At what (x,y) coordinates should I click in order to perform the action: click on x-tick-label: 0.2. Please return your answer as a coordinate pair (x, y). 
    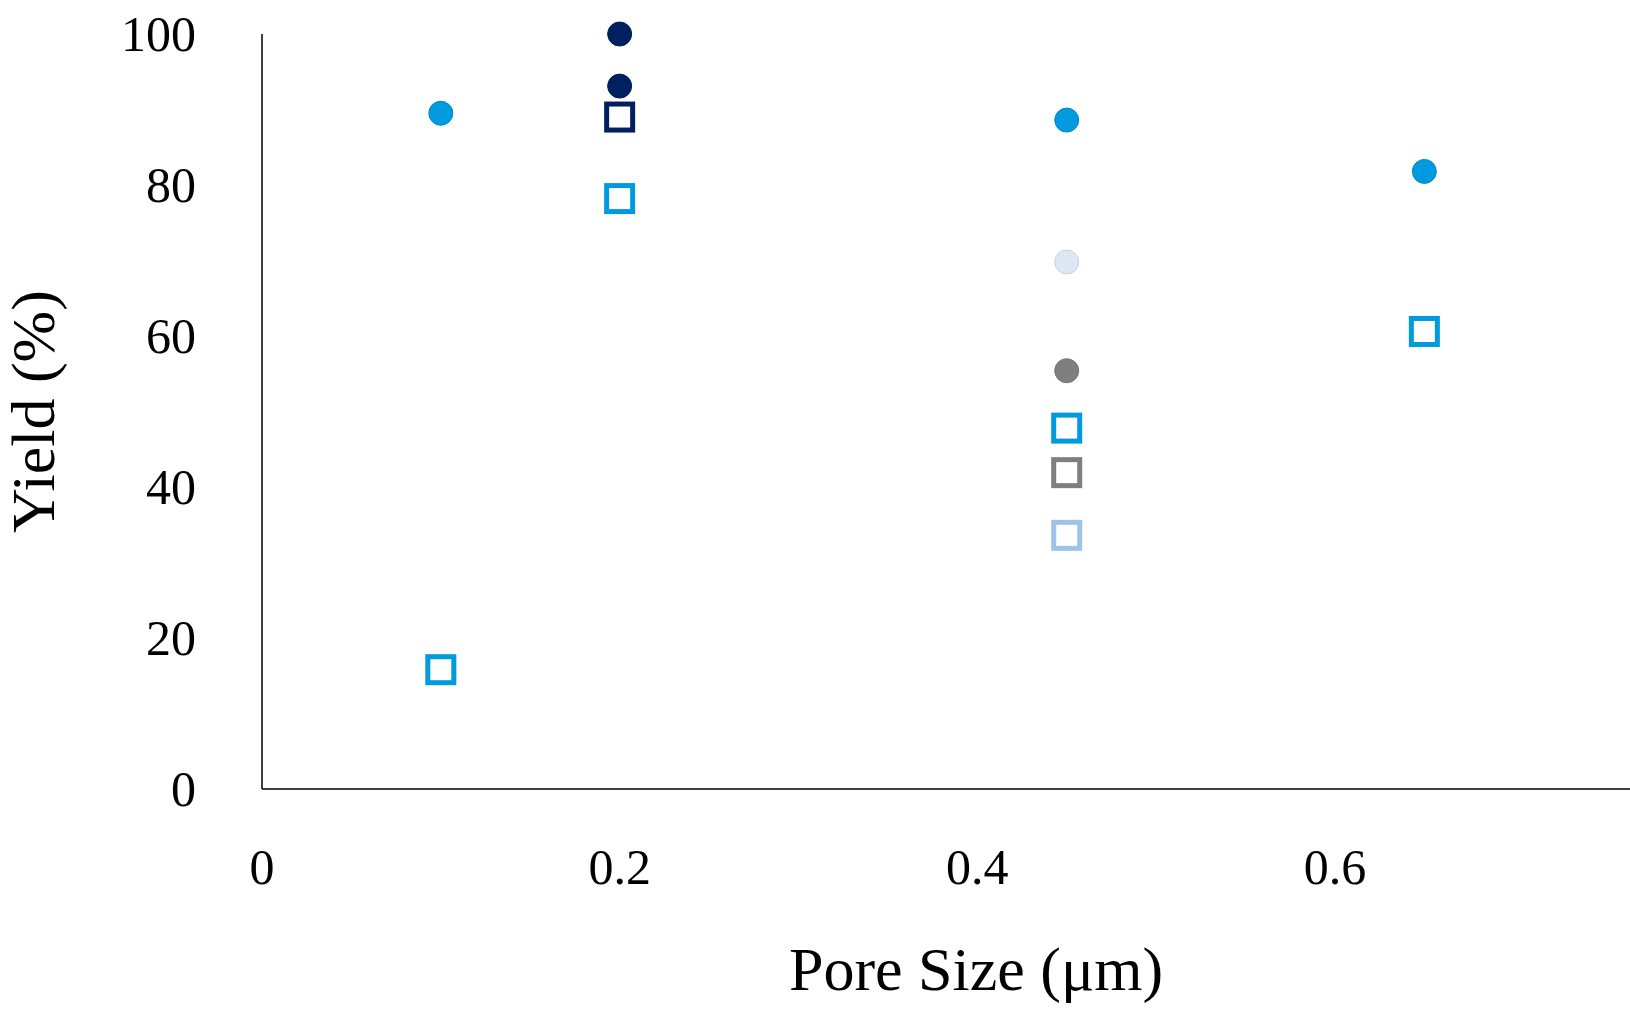
    Looking at the image, I should click on (619, 867).